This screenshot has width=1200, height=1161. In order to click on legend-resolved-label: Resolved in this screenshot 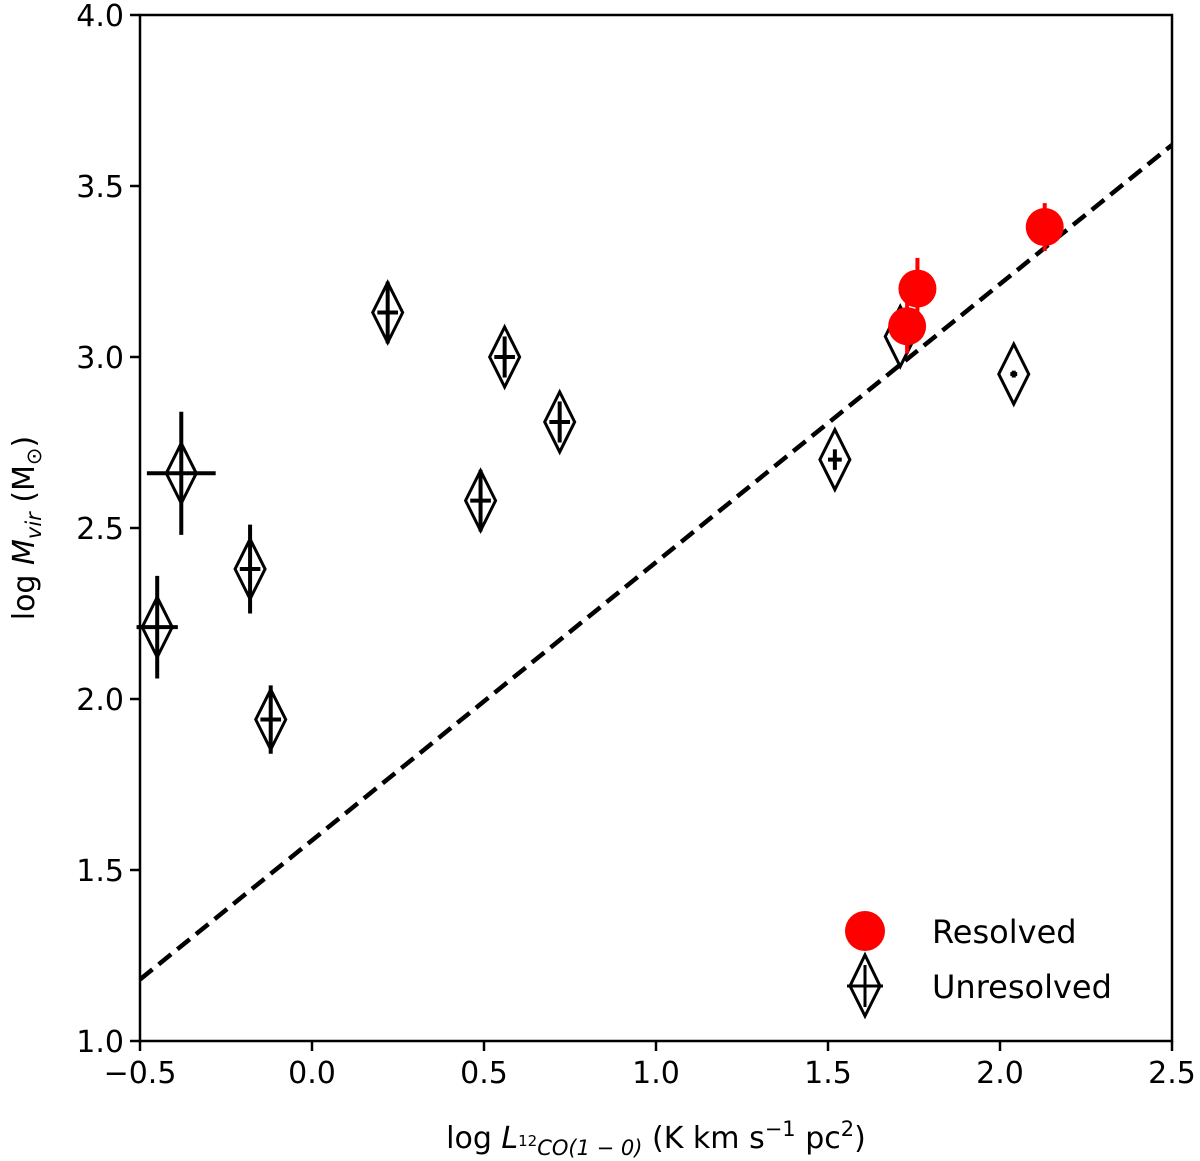, I will do `click(1004, 932)`.